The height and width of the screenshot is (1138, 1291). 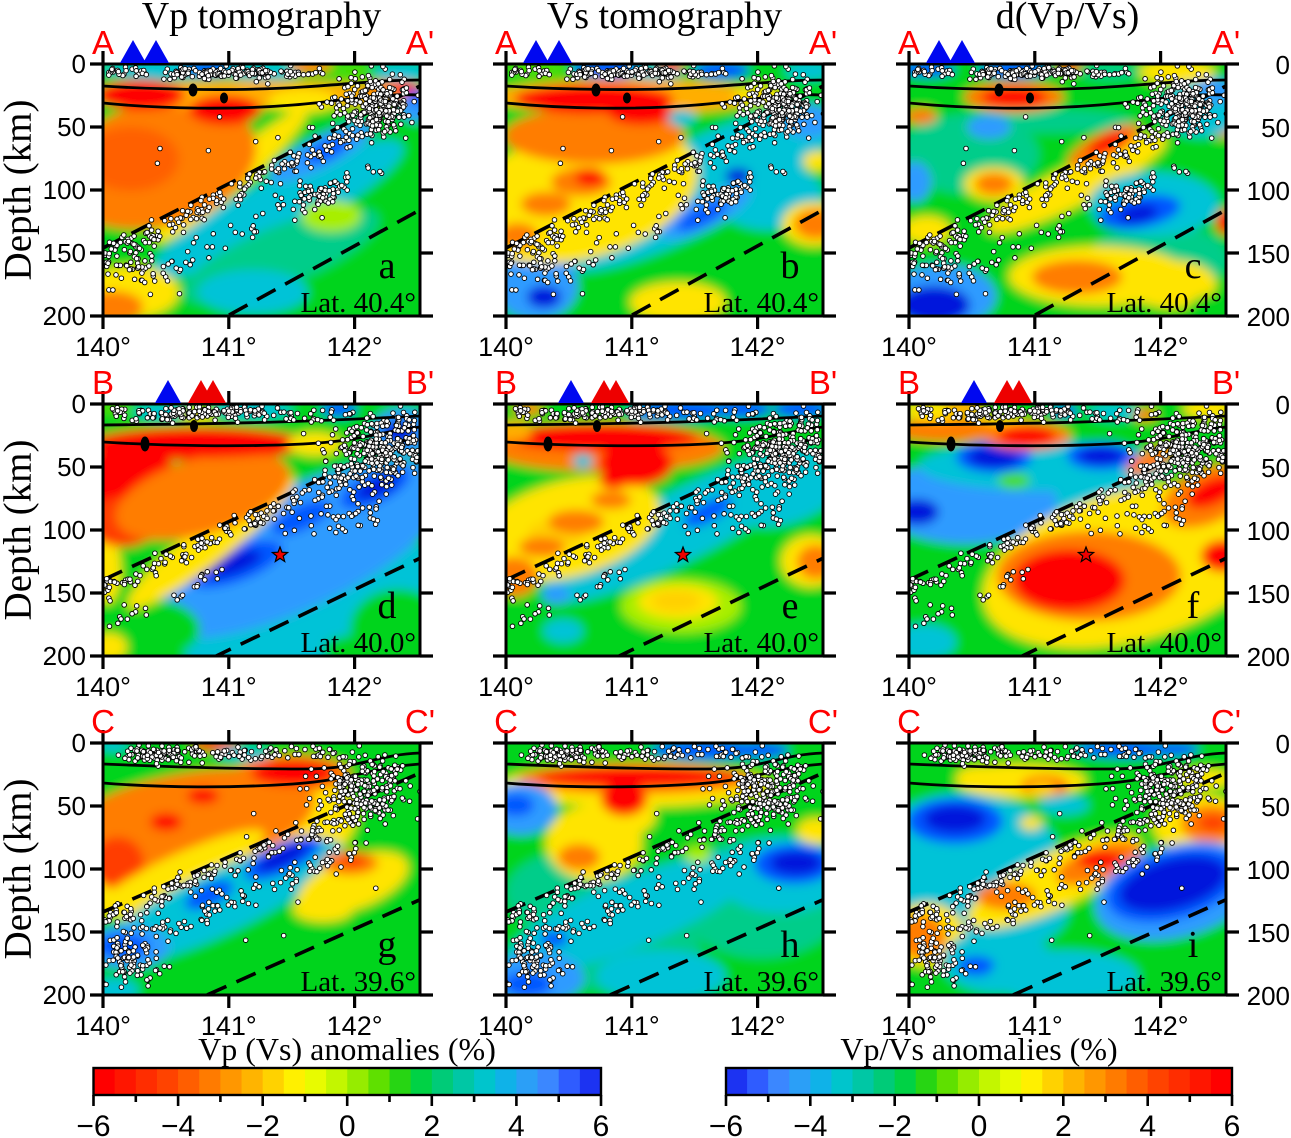 I want to click on svg-text: Vp tomography, so click(x=262, y=18).